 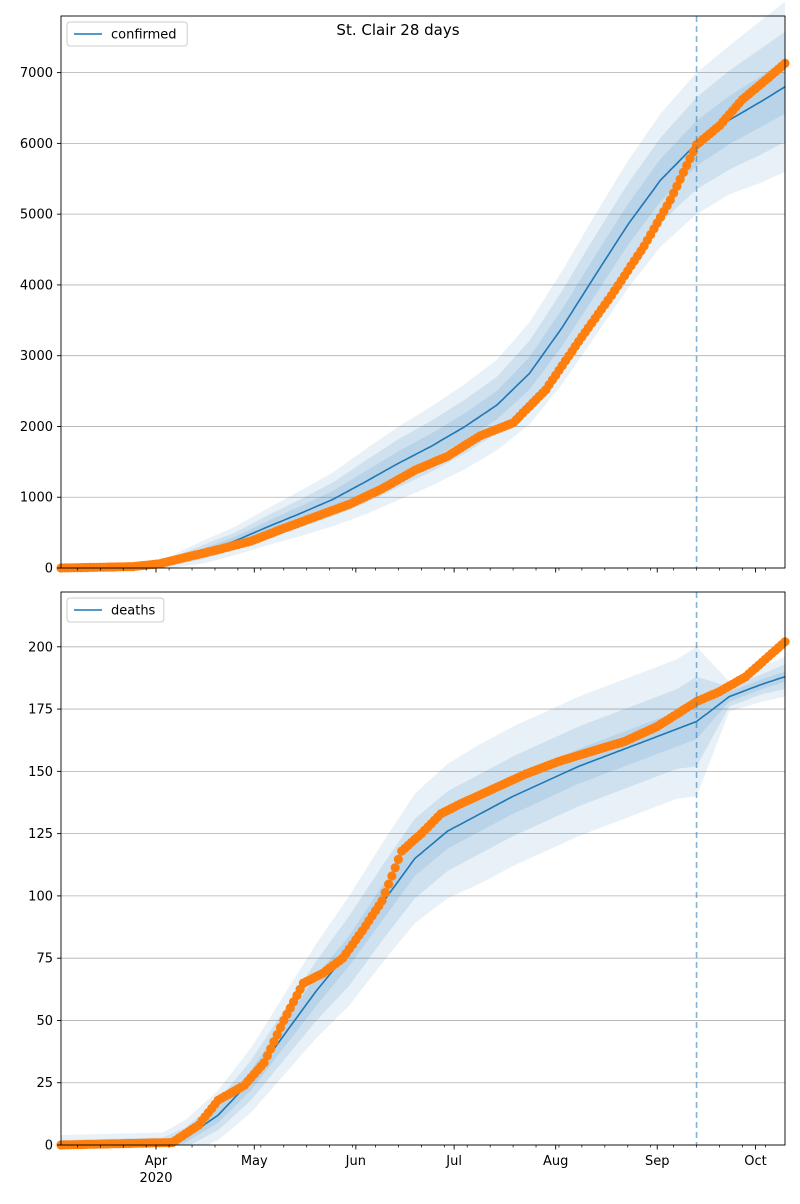 What do you see at coordinates (755, 1161) in the screenshot?
I see `xtick-label: Oct` at bounding box center [755, 1161].